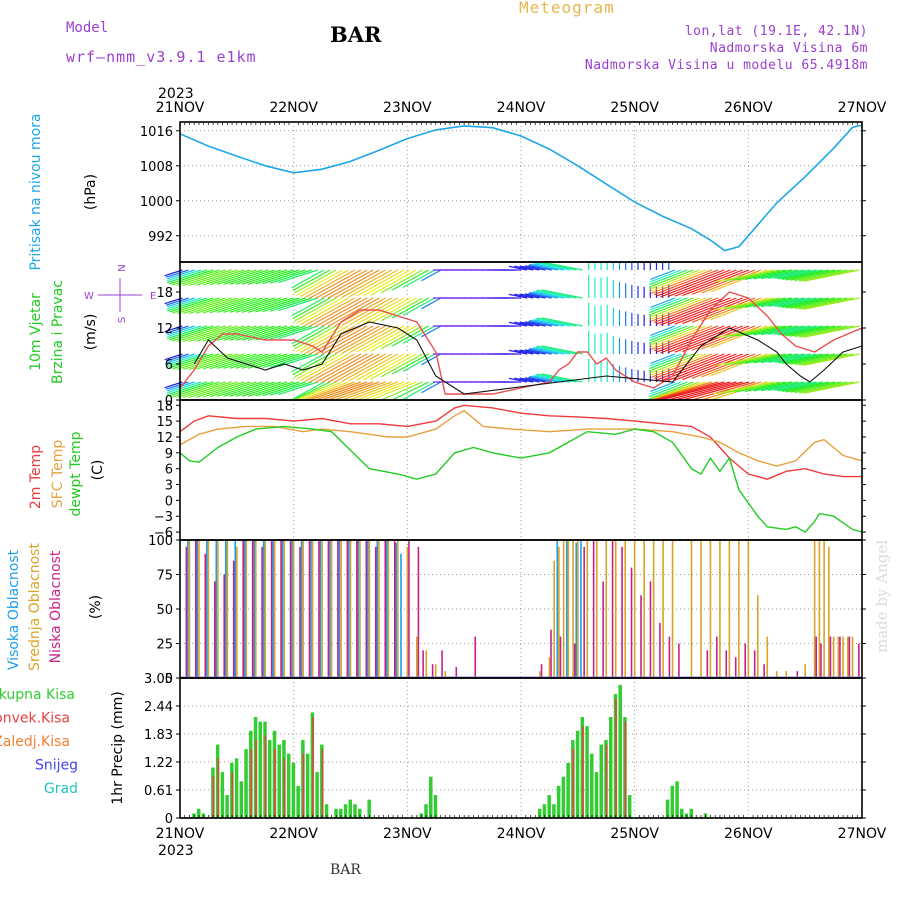 Image resolution: width=900 pixels, height=900 pixels. Describe the element at coordinates (862, 108) in the screenshot. I see `time-tick-top: 27NOV` at that location.